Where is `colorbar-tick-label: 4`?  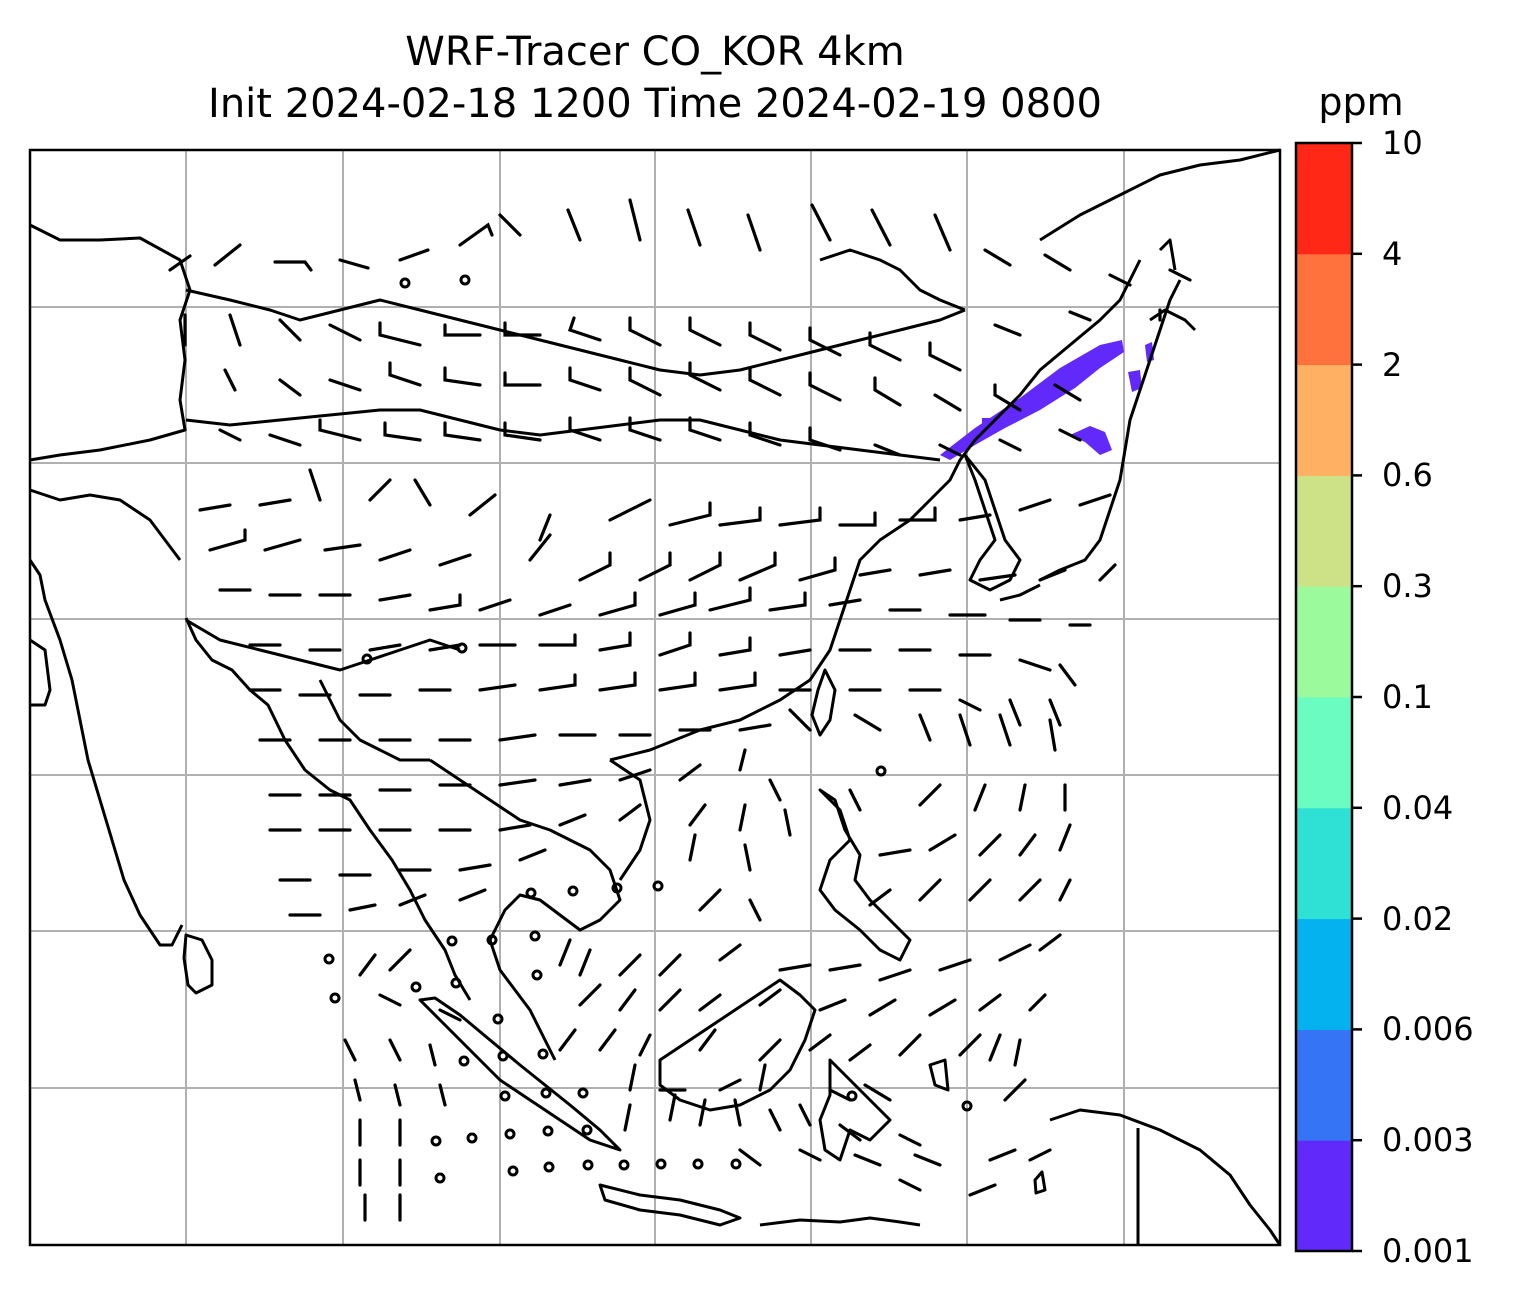
colorbar-tick-label: 4 is located at coordinates (1392, 253).